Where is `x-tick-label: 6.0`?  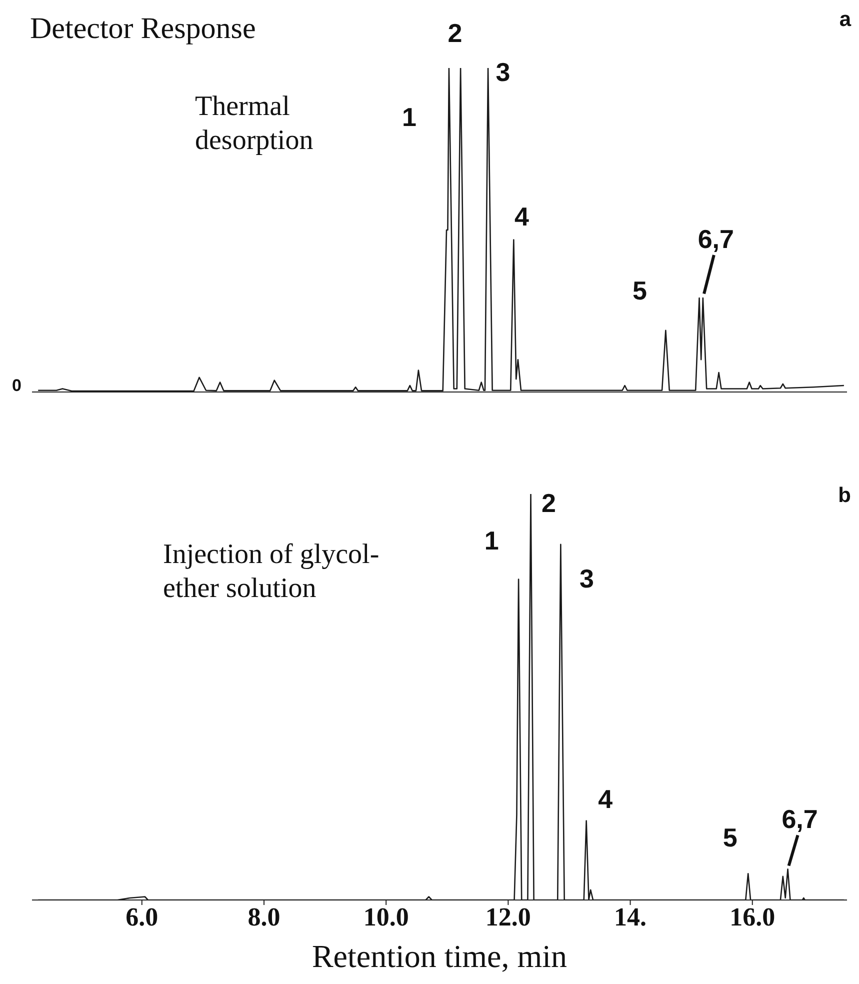 x-tick-label: 6.0 is located at coordinates (142, 917).